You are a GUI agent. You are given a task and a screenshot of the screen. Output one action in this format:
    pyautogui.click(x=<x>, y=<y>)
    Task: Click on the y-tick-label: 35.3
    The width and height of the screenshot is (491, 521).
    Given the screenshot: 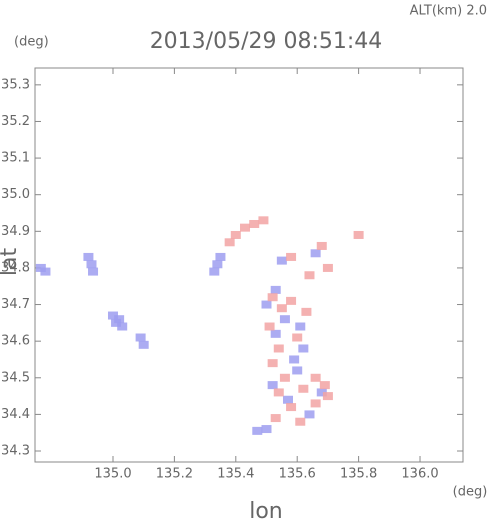 What is the action you would take?
    pyautogui.click(x=15, y=84)
    